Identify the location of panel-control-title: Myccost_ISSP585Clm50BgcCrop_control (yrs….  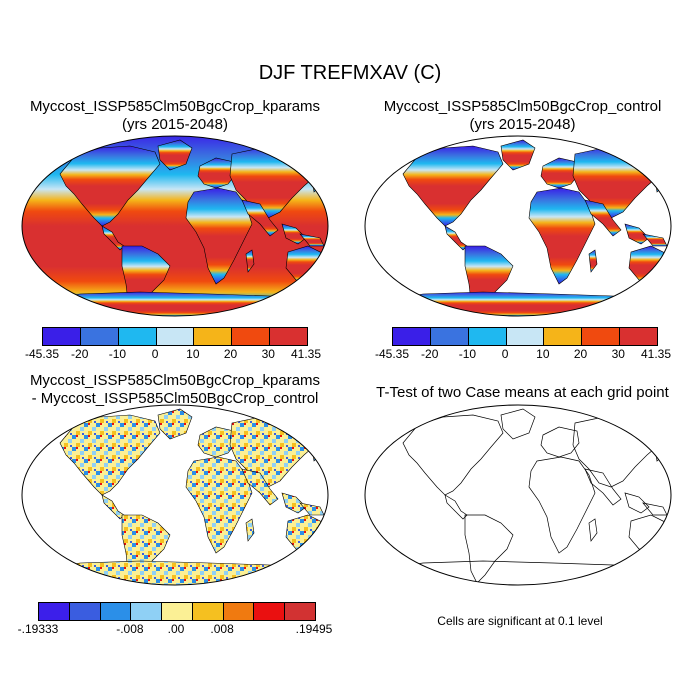
(522, 116).